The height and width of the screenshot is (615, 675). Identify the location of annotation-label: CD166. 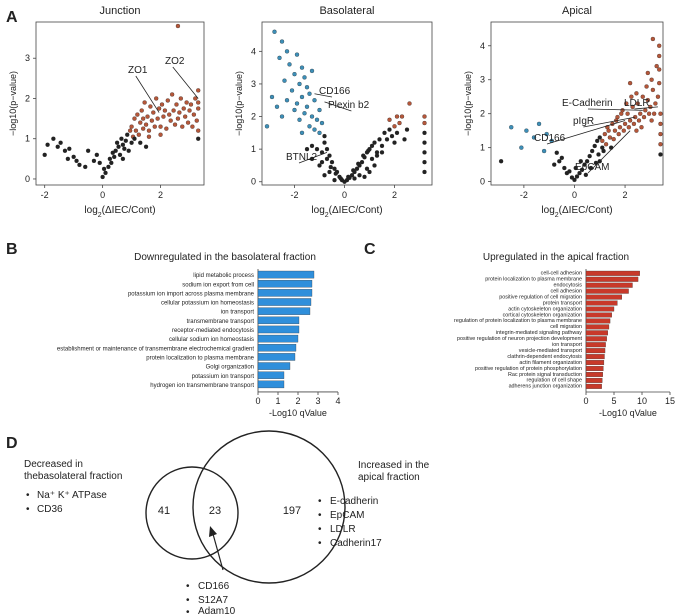
(550, 138).